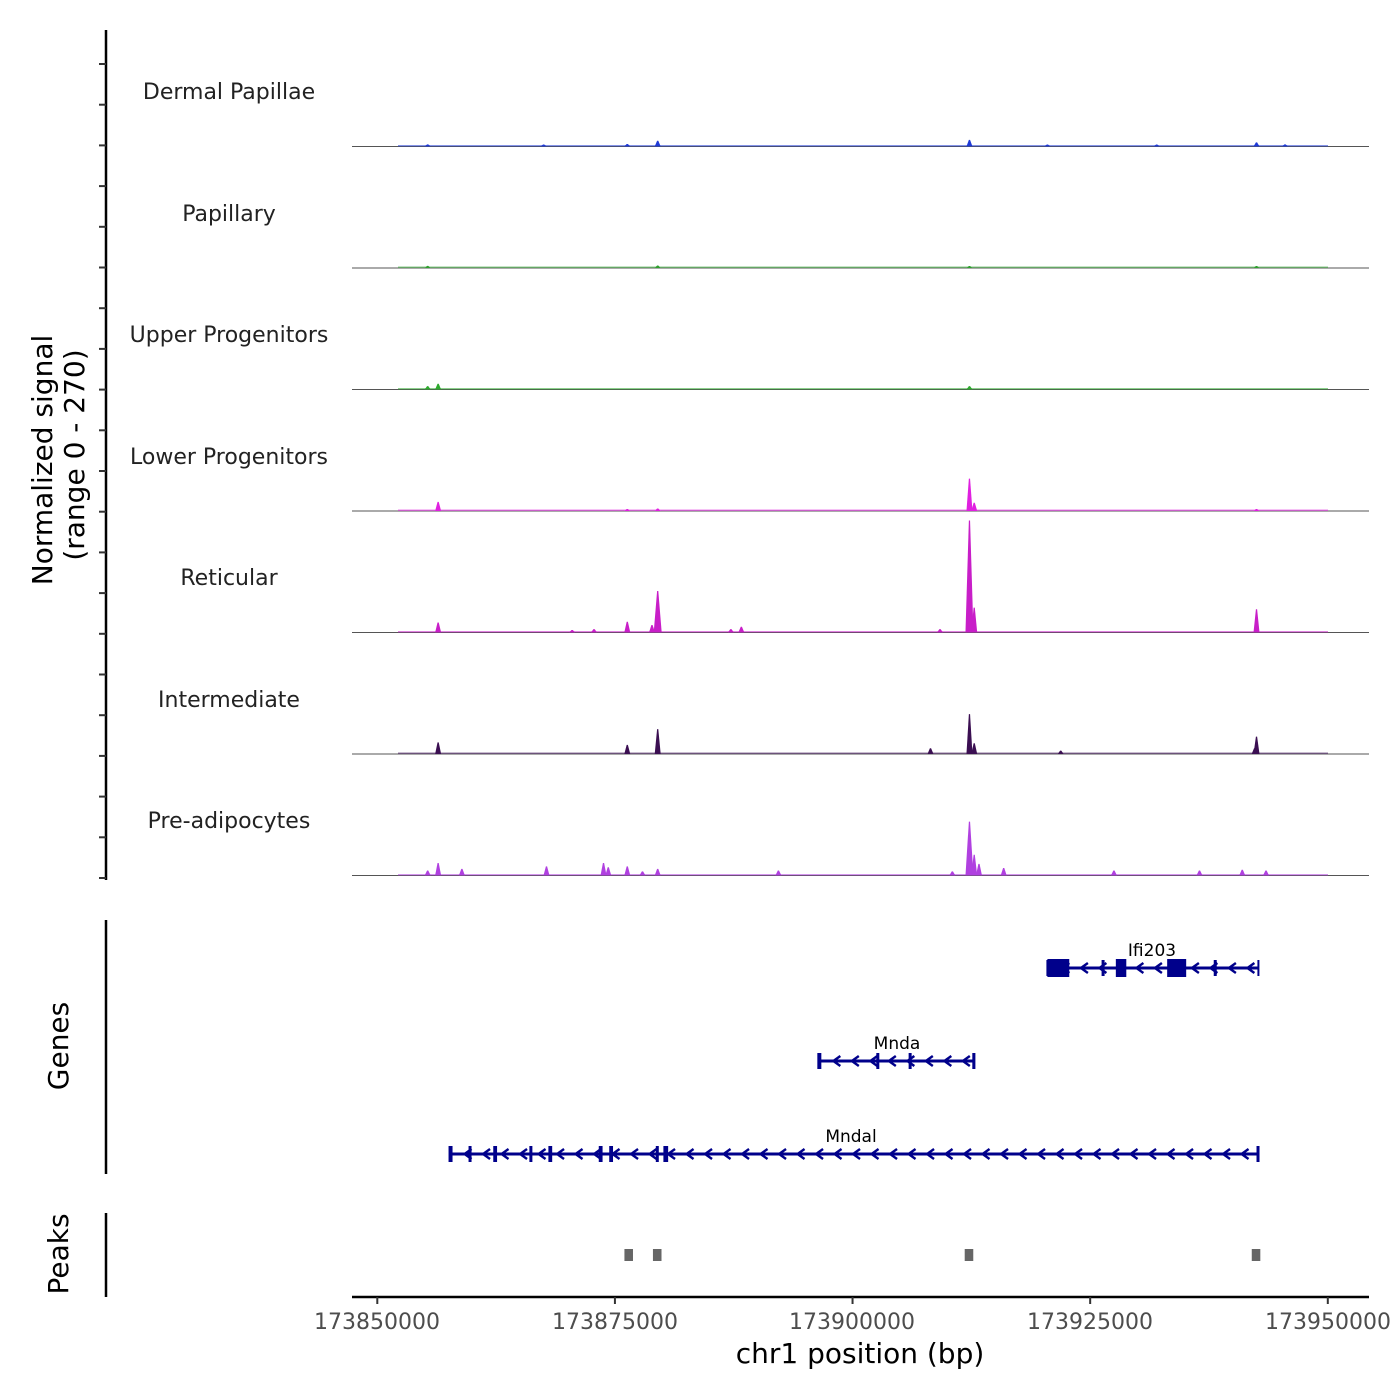  Describe the element at coordinates (897, 1044) in the screenshot. I see `gene-label-mnda: Mnda` at that location.